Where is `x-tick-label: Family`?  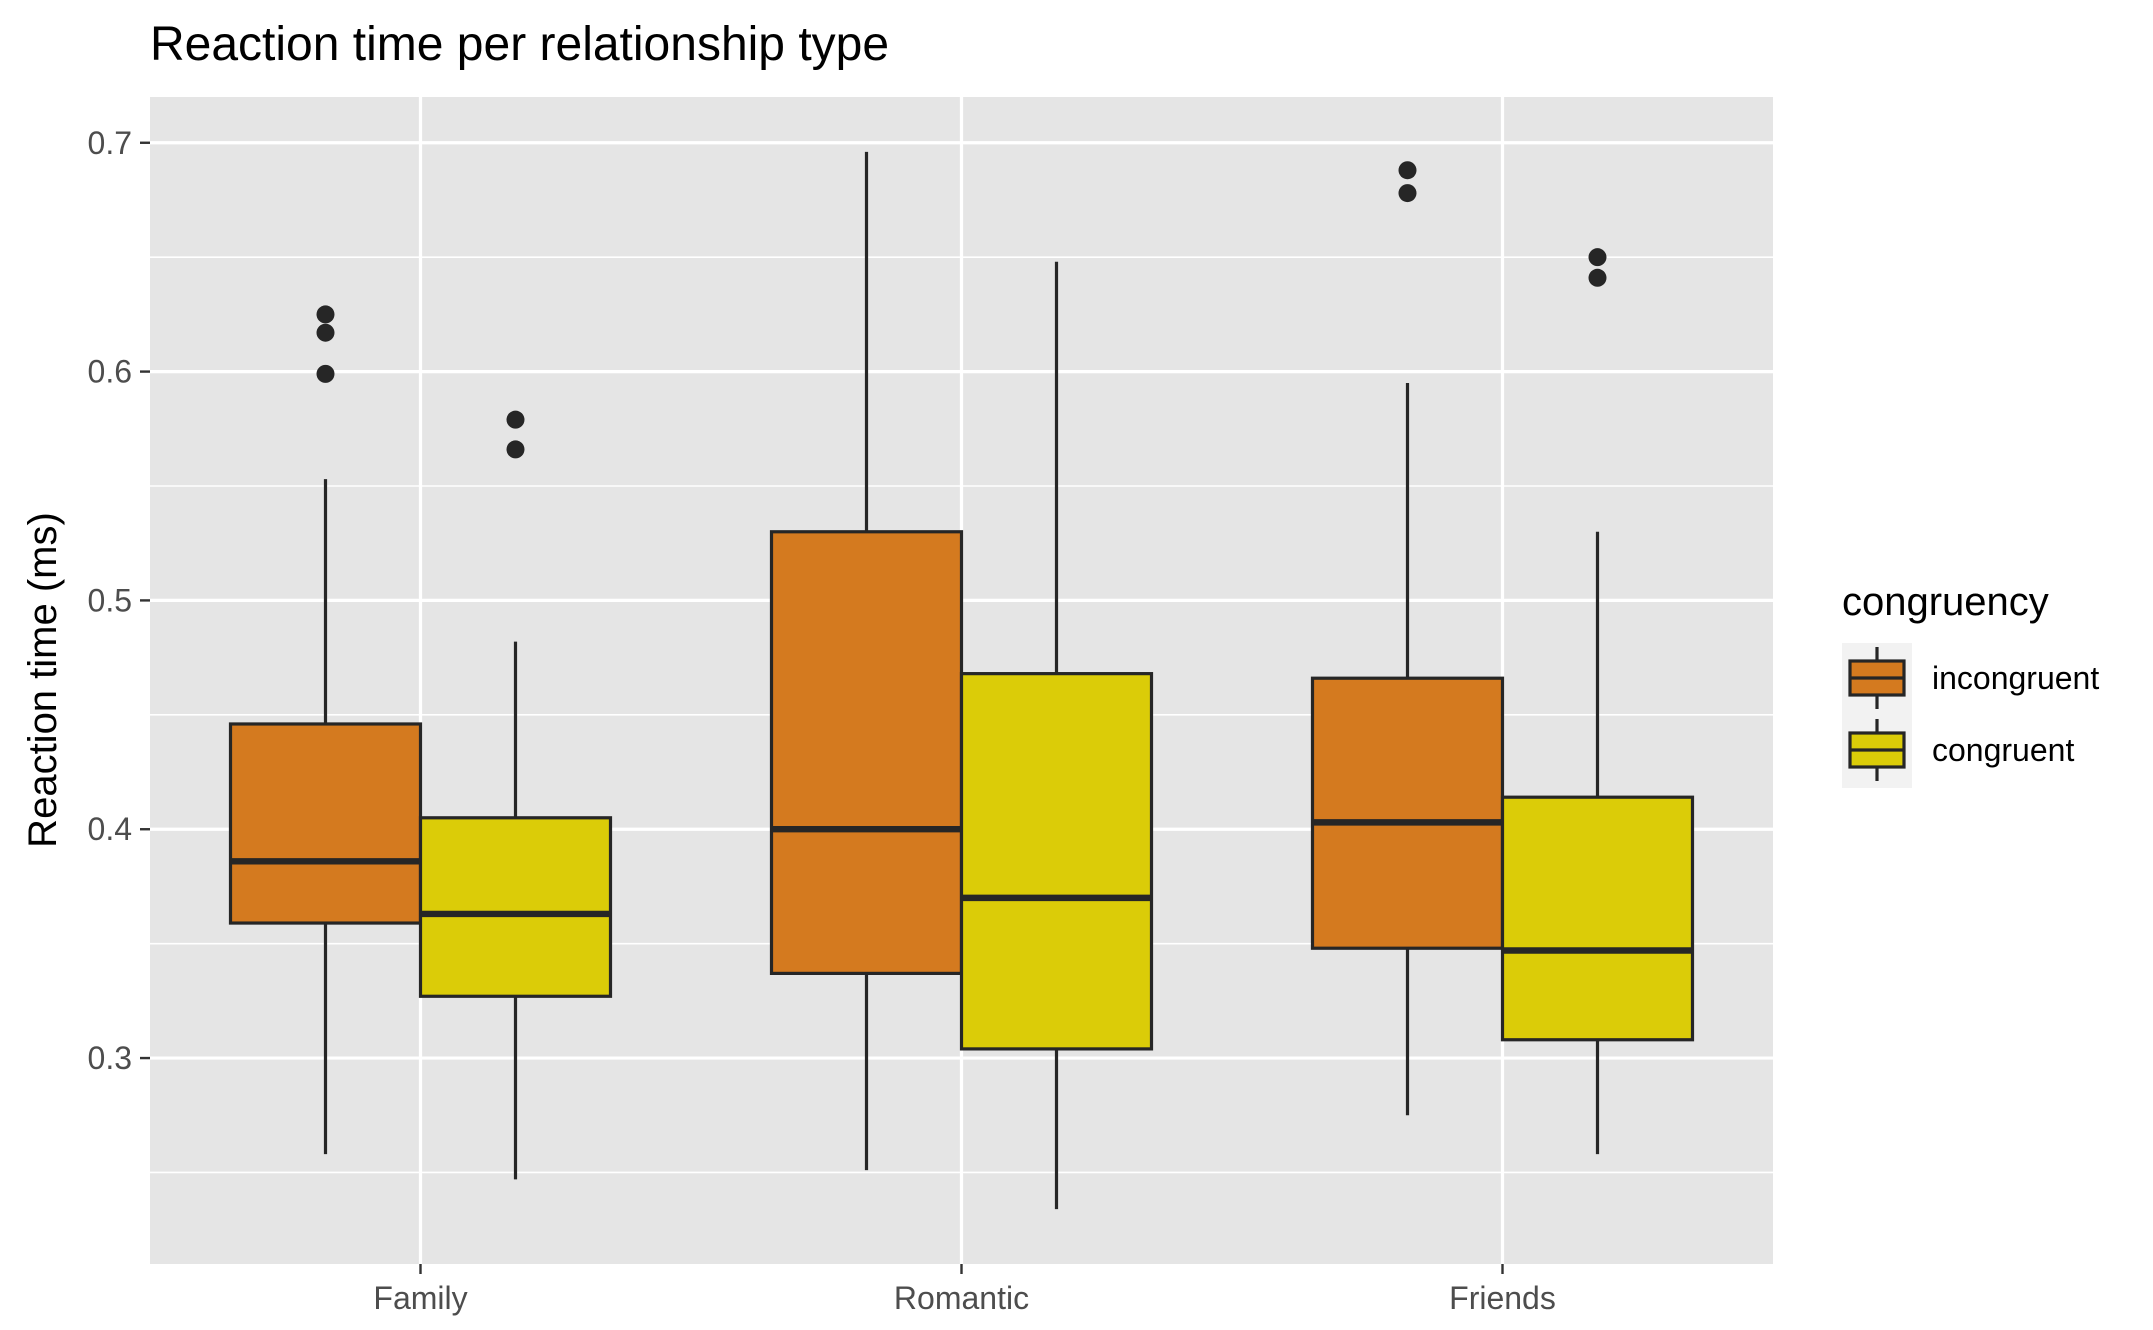 x-tick-label: Family is located at coordinates (420, 1298).